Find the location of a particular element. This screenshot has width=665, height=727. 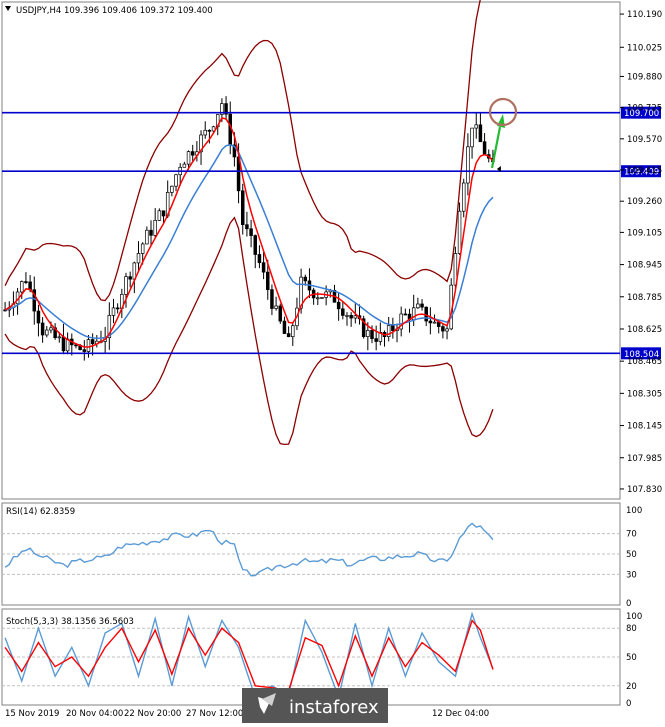

time-tick-label: 15 Nov 2019 is located at coordinates (32, 714).